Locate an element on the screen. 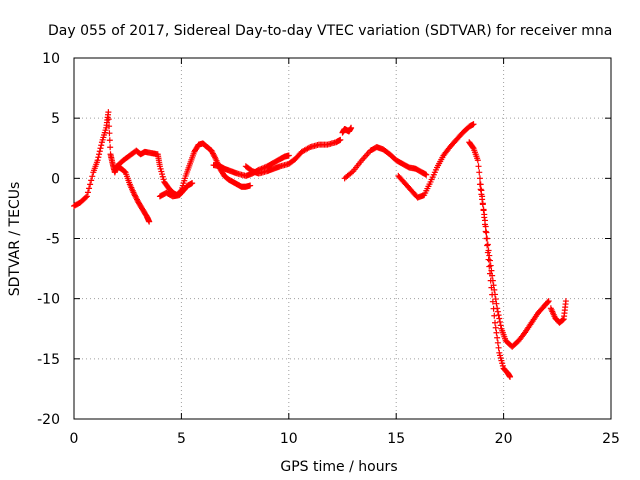 Image resolution: width=640 pixels, height=480 pixels. x-tick-label: 0 is located at coordinates (74, 439).